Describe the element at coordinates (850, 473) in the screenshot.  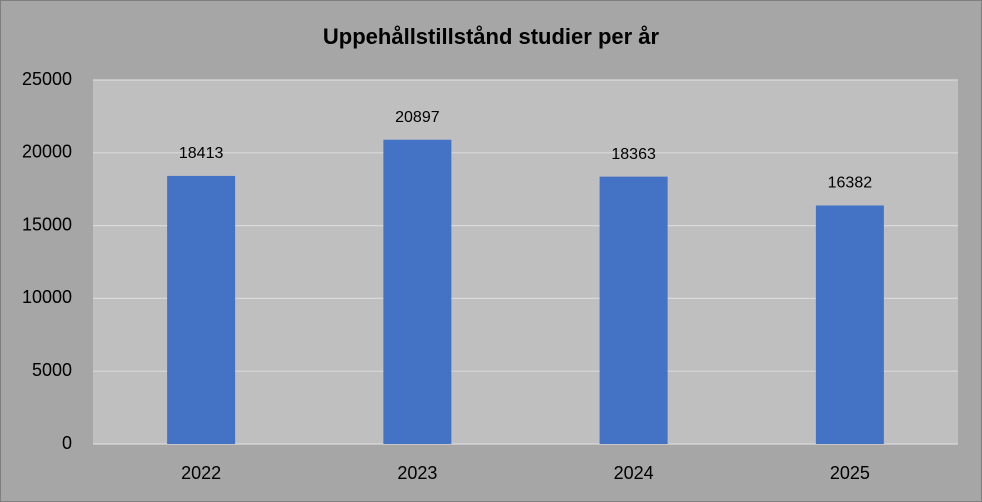
I see `x-tick-label: 2025` at that location.